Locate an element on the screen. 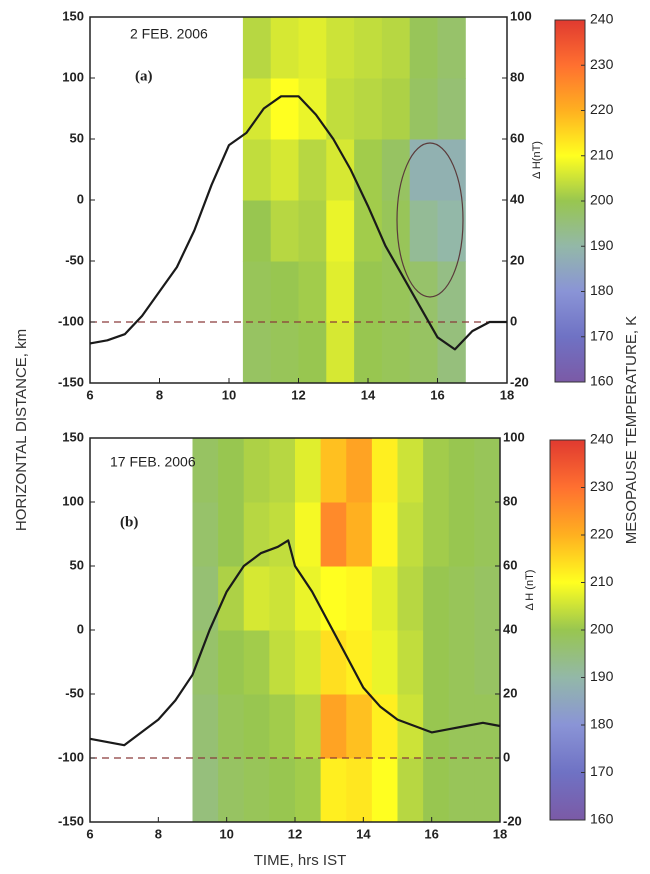 The width and height of the screenshot is (650, 874). colorbar-tick-label: 210 is located at coordinates (602, 581).